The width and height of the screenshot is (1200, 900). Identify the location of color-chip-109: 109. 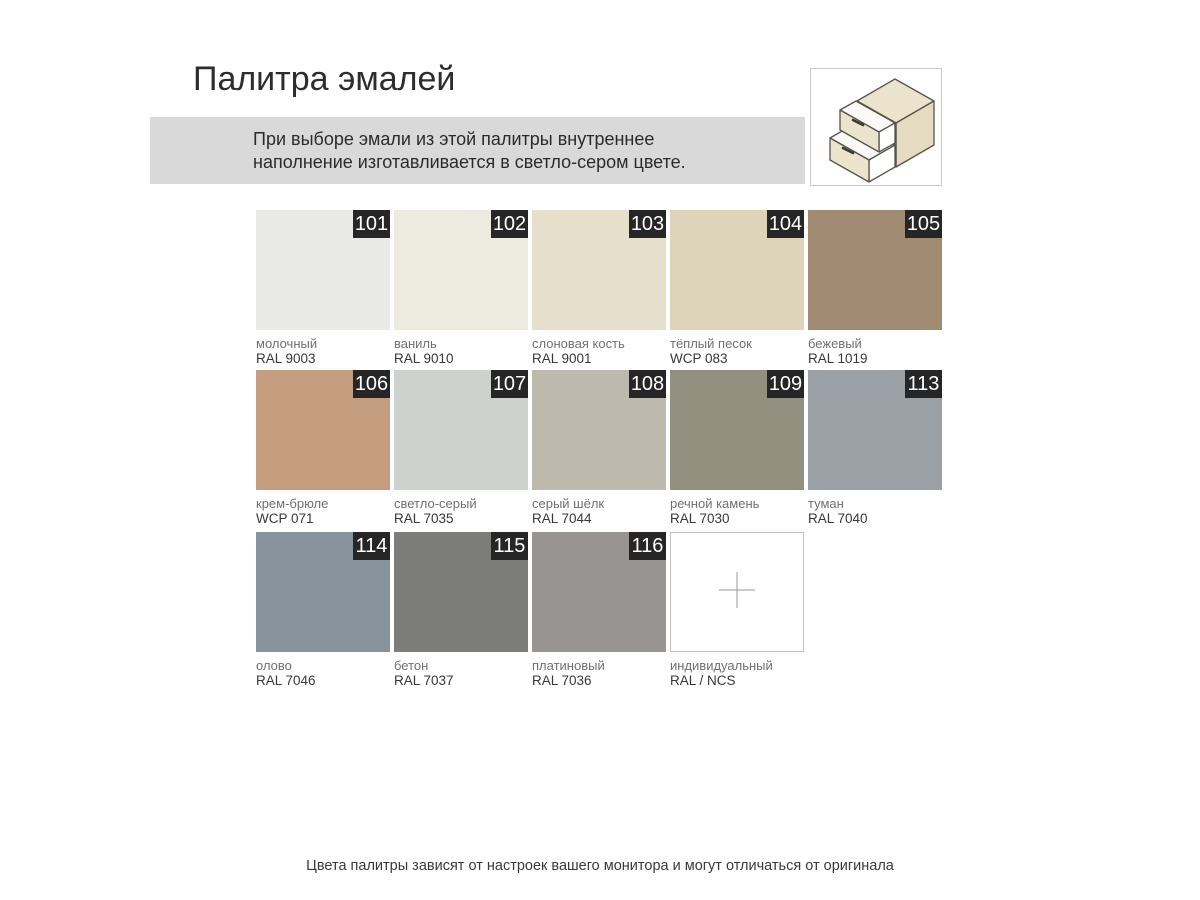
(737, 430).